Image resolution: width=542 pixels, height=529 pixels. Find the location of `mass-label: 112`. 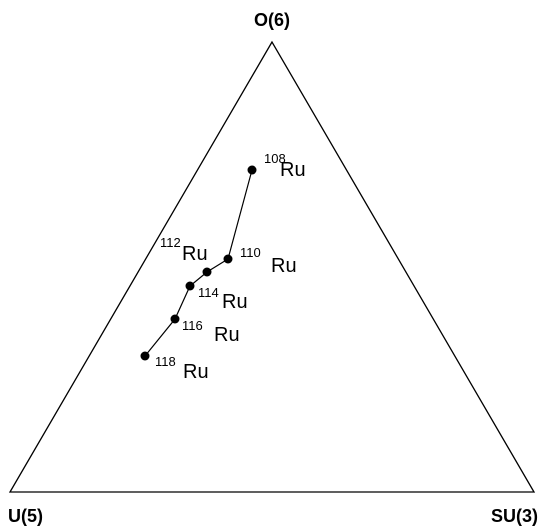

mass-label: 112 is located at coordinates (170, 242).